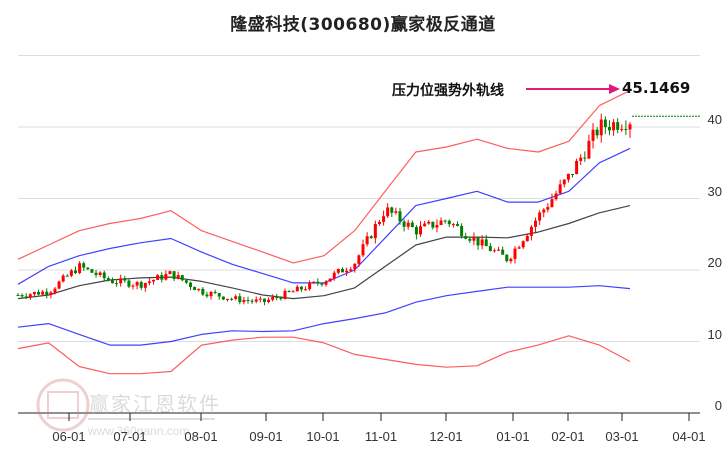 Image resolution: width=726 pixels, height=450 pixels. Describe the element at coordinates (622, 436) in the screenshot. I see `x-axis-tick-label: 03-01` at that location.